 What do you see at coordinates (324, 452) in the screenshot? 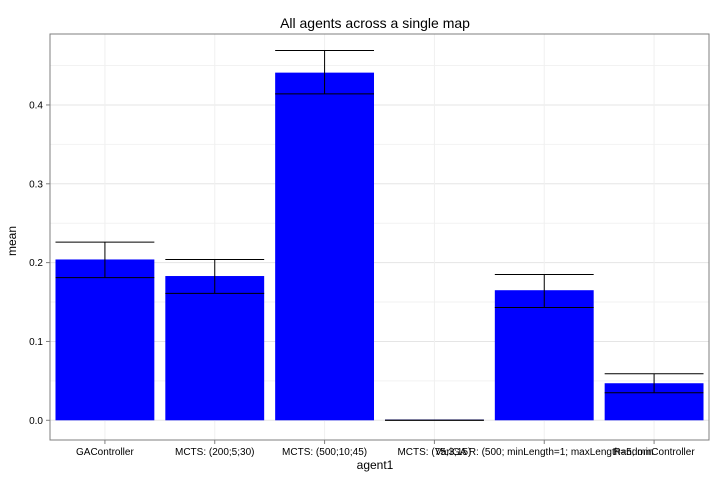
I see `x-tick-label: MCTS: (500;10;45)` at bounding box center [324, 452].